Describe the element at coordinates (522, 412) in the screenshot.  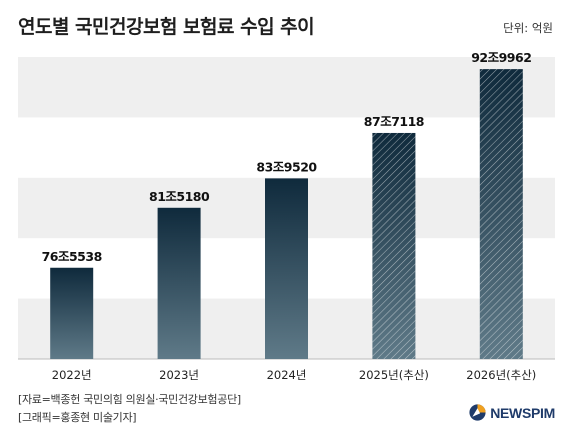
I see `logo-text: NEWSPIM` at that location.